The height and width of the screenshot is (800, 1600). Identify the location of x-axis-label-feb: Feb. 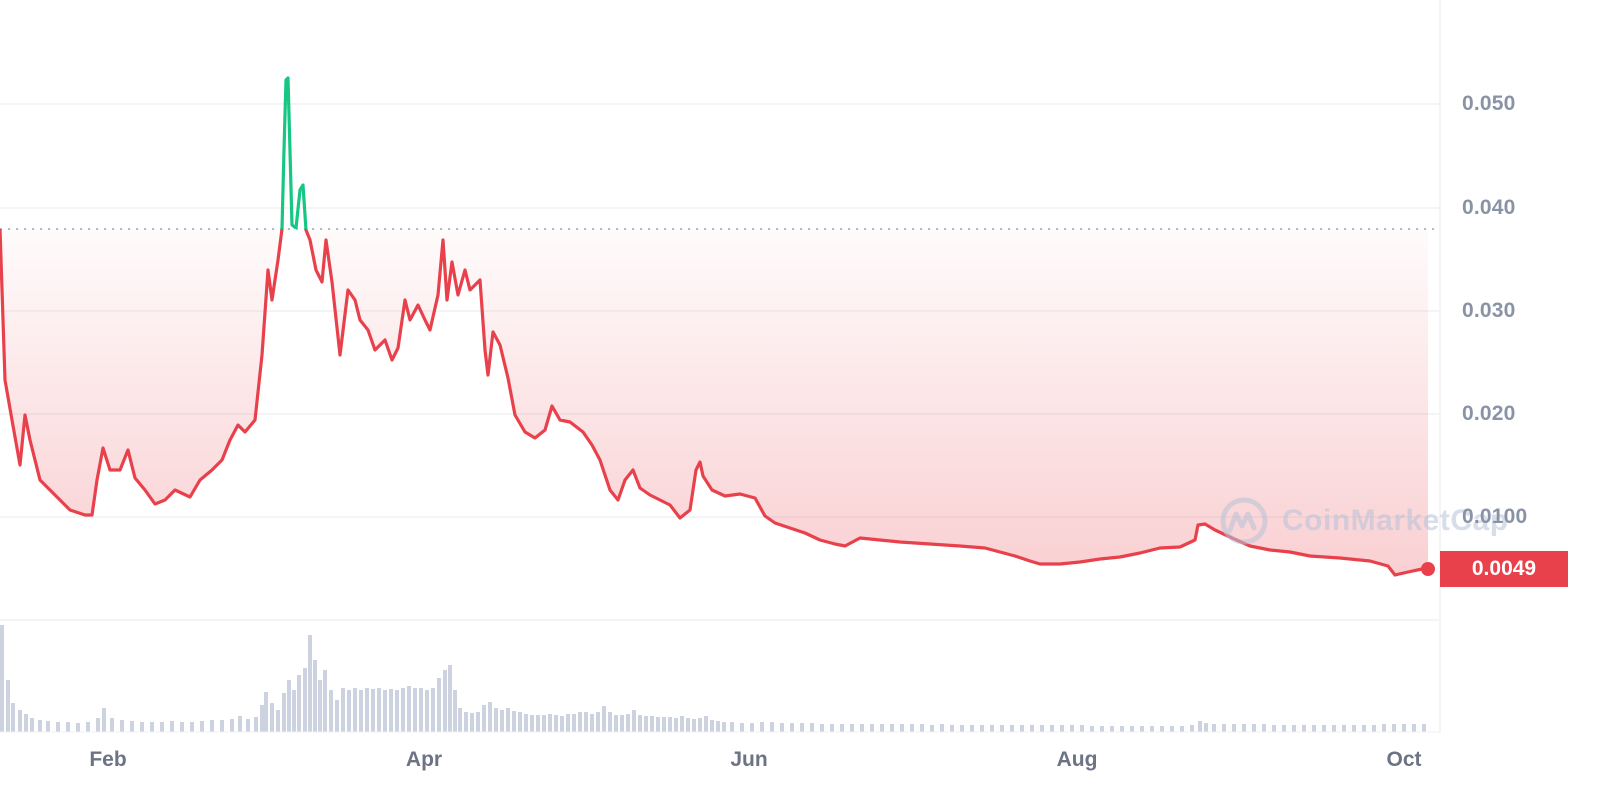
(108, 759).